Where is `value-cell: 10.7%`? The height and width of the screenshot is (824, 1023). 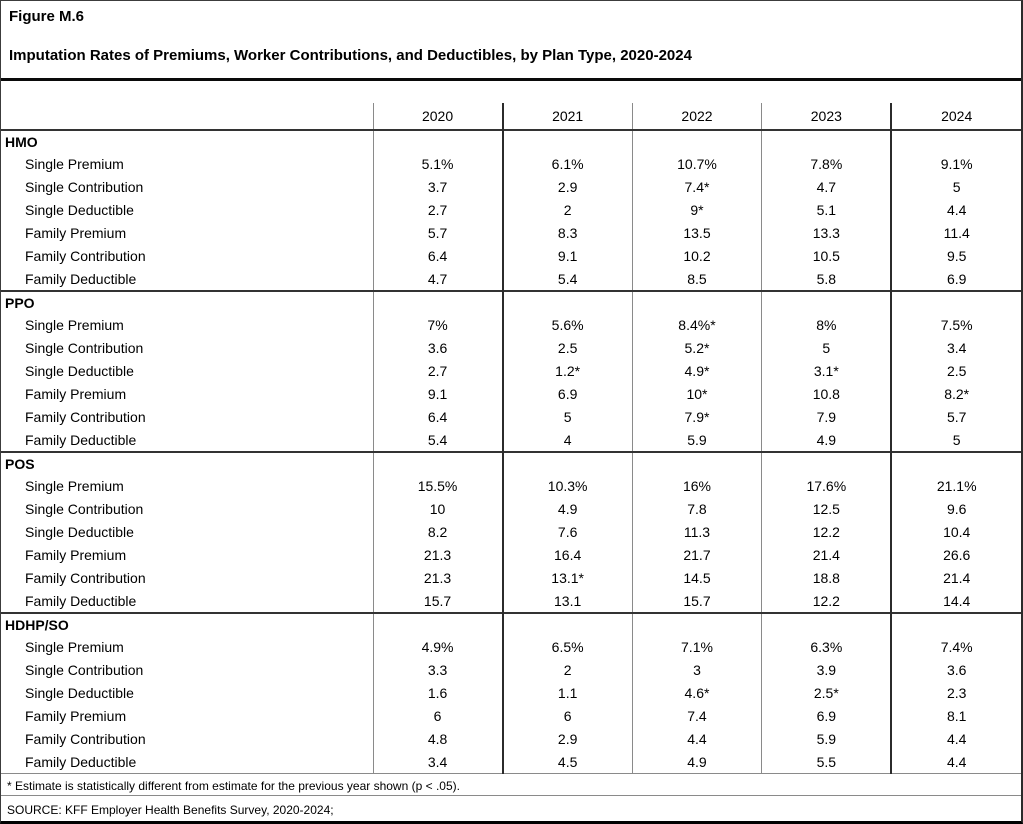 value-cell: 10.7% is located at coordinates (696, 163).